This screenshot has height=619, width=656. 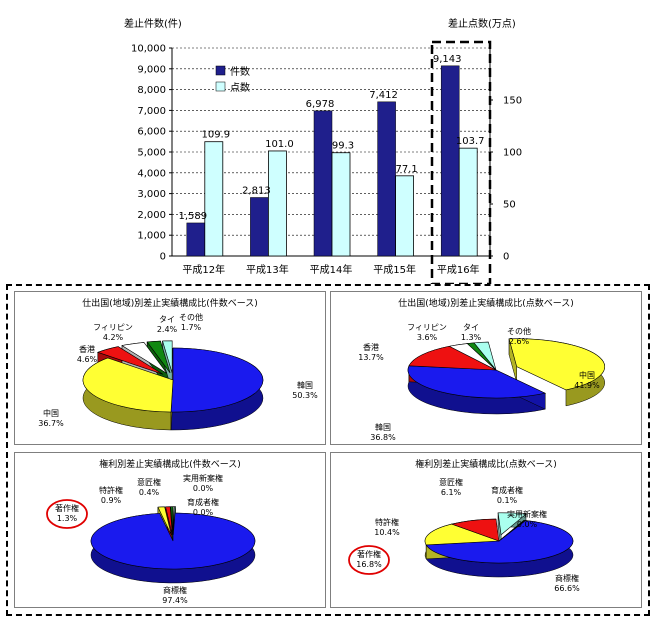 I want to click on pie-label-name: 特許権, so click(x=111, y=490).